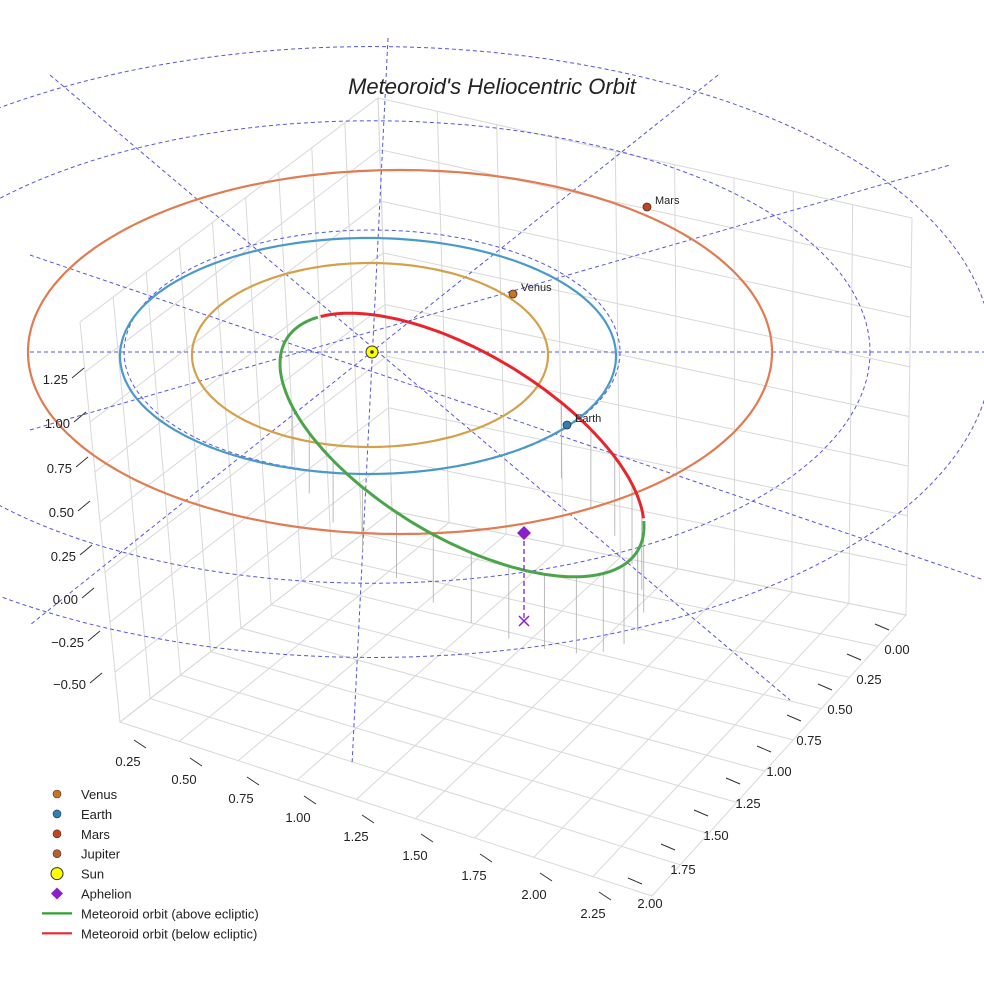 This screenshot has height=984, width=984. Describe the element at coordinates (524, 621) in the screenshot. I see `aphelion-projection-mark` at that location.